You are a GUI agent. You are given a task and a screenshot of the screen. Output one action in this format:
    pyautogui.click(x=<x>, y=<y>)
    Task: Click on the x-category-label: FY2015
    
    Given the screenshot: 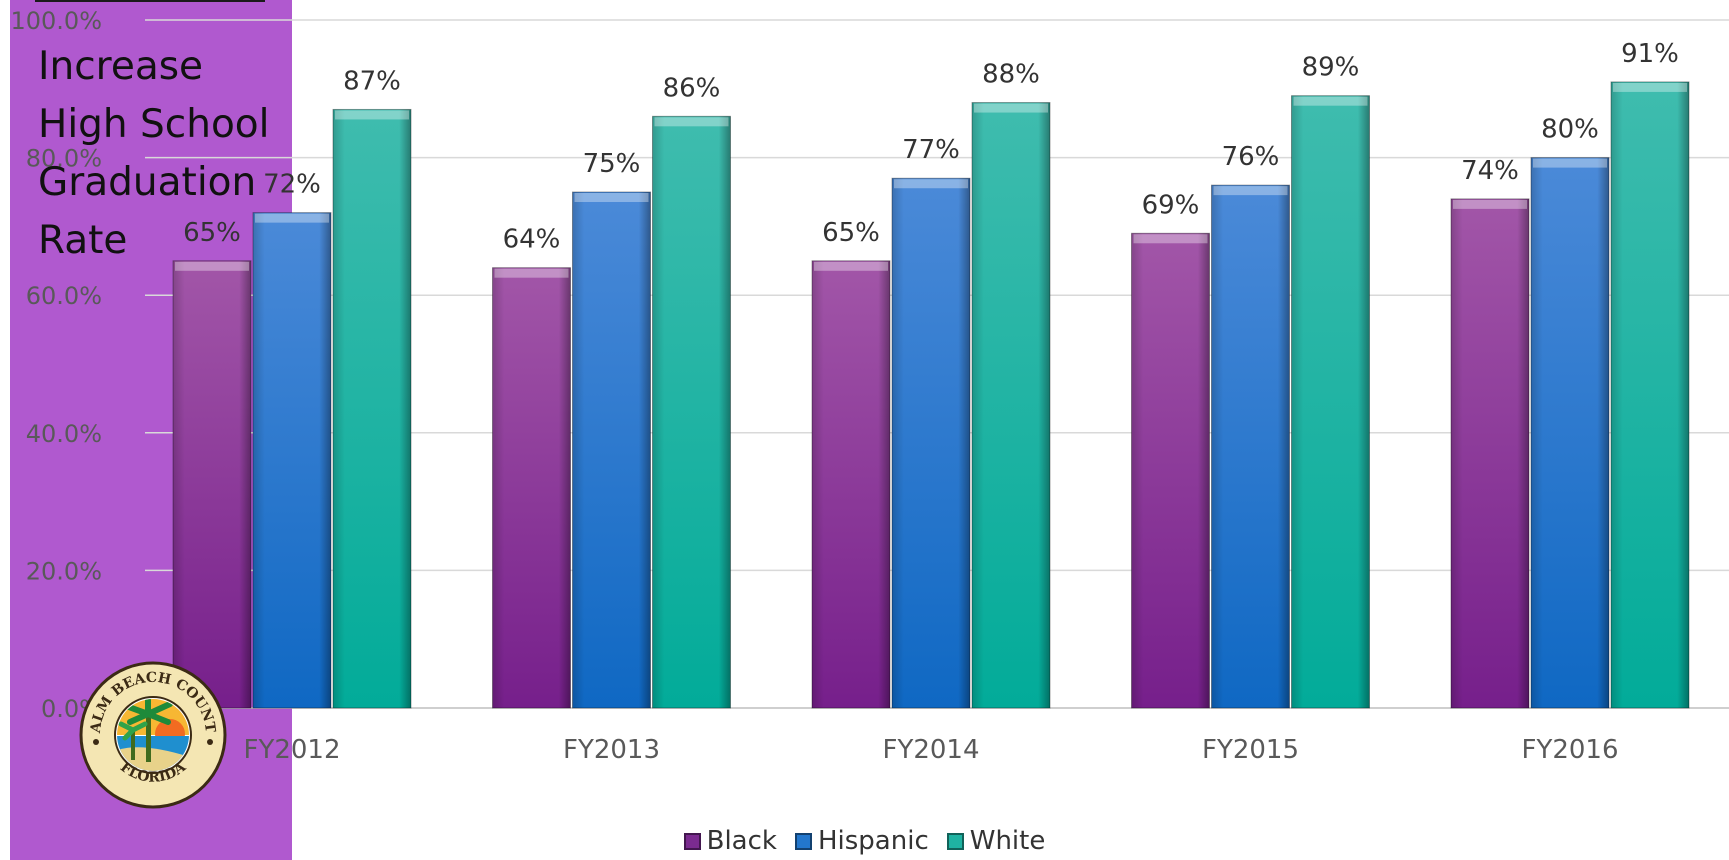 What is the action you would take?
    pyautogui.click(x=1250, y=750)
    